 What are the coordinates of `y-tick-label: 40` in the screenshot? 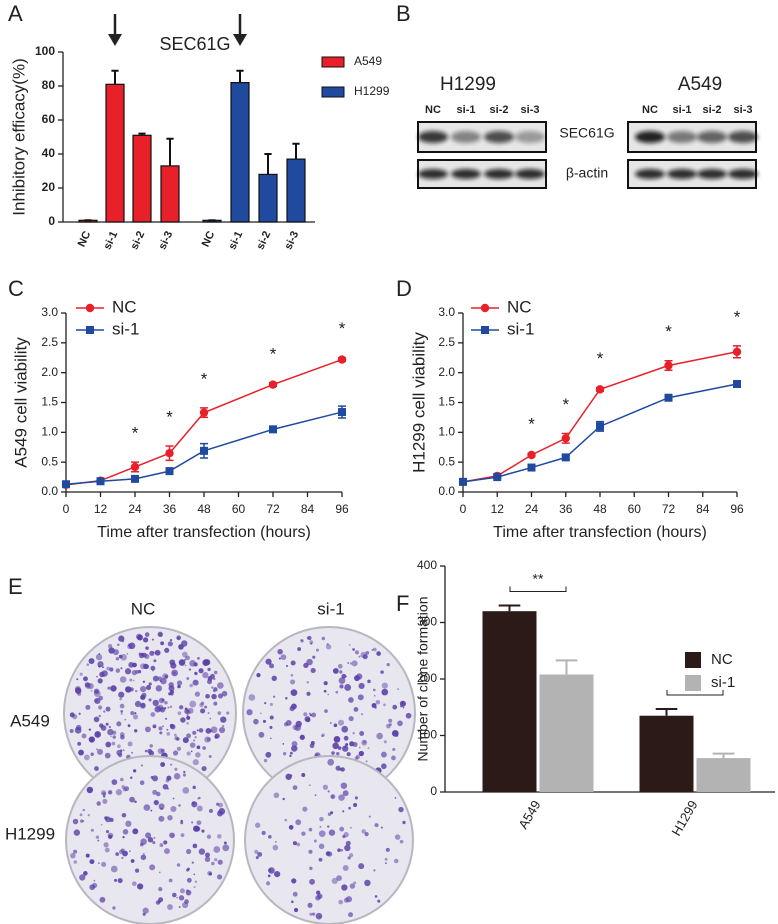 It's located at (49, 153).